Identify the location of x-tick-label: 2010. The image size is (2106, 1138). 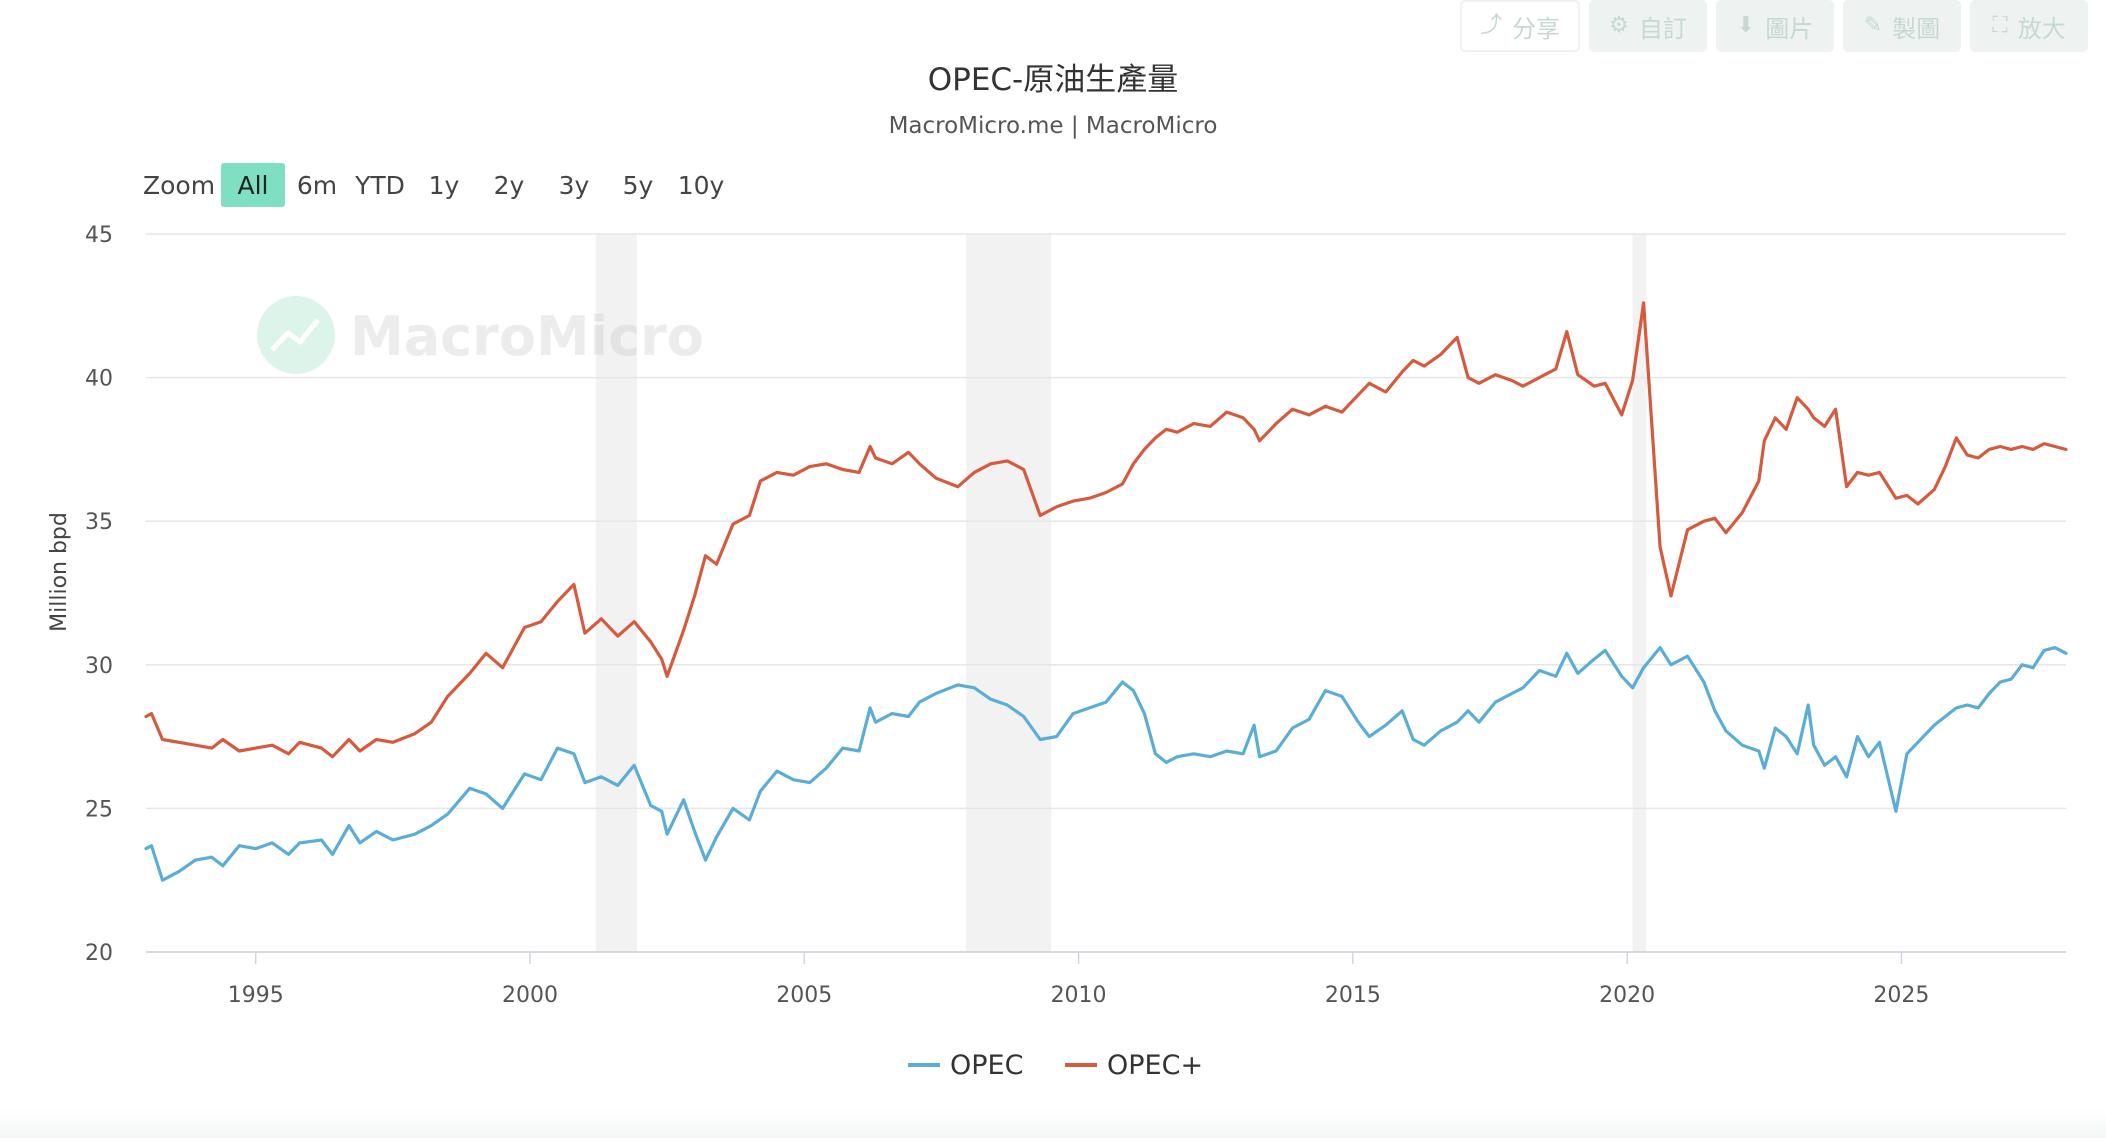
(1079, 995).